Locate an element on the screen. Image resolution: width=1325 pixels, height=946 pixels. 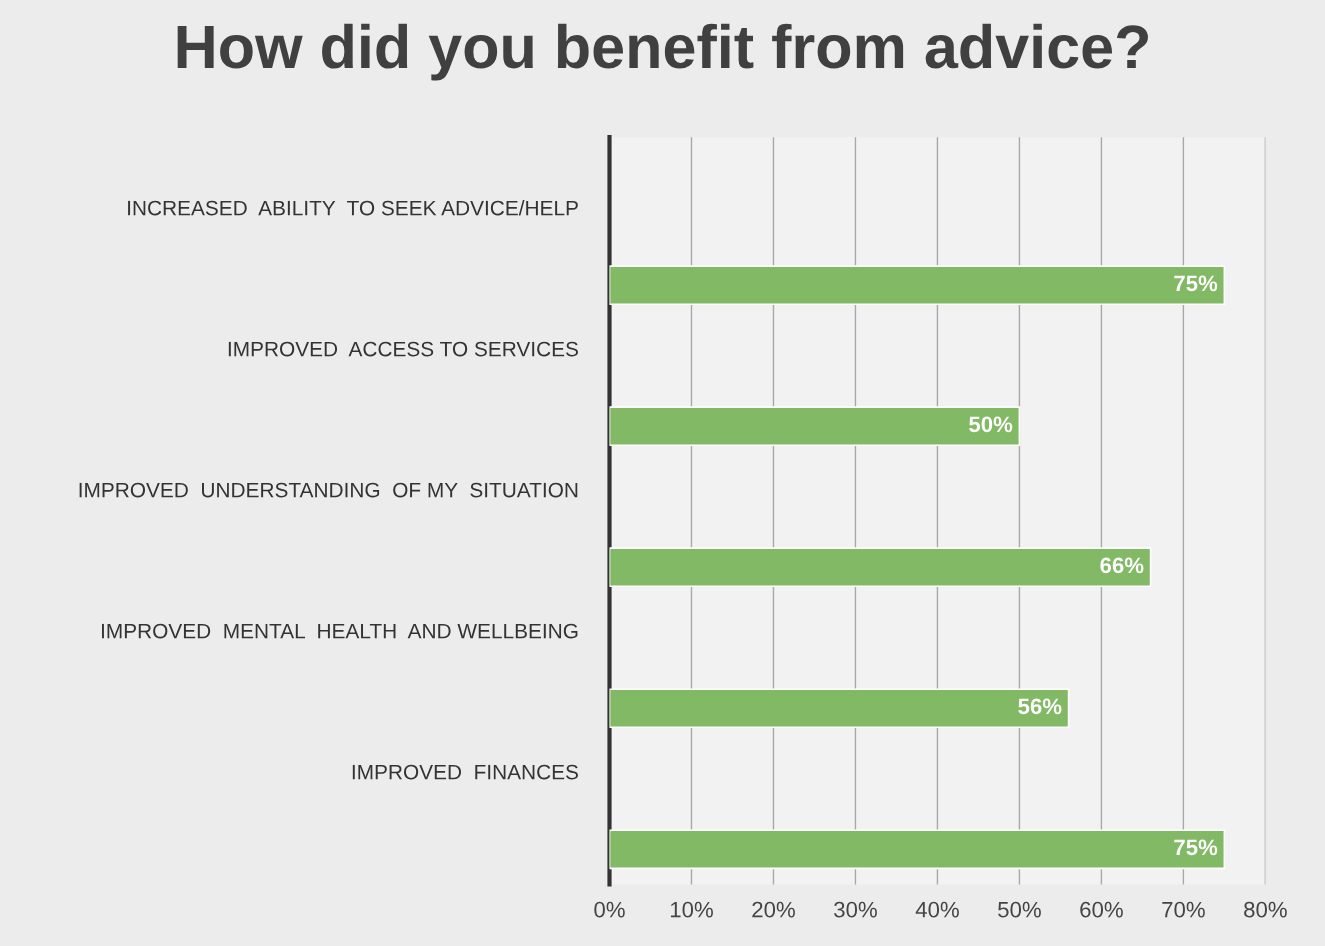
data-label: 50% is located at coordinates (991, 424).